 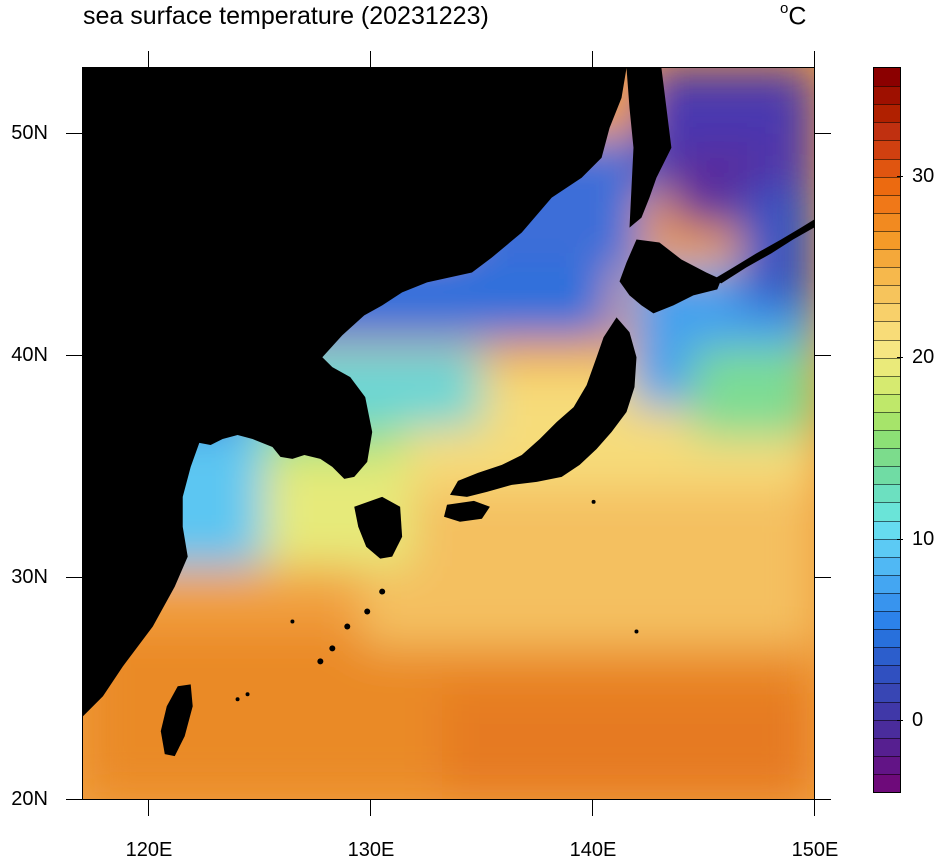 I want to click on landmass-hokkaido, so click(x=670, y=276).